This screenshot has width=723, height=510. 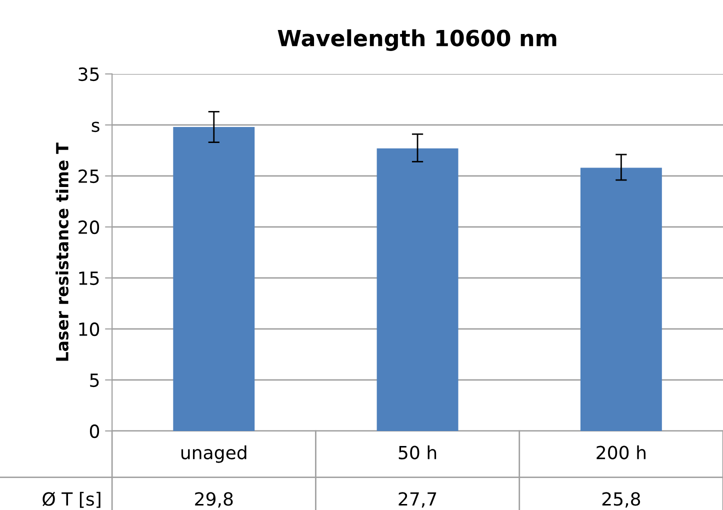 What do you see at coordinates (417, 500) in the screenshot?
I see `data-label: 27,7` at bounding box center [417, 500].